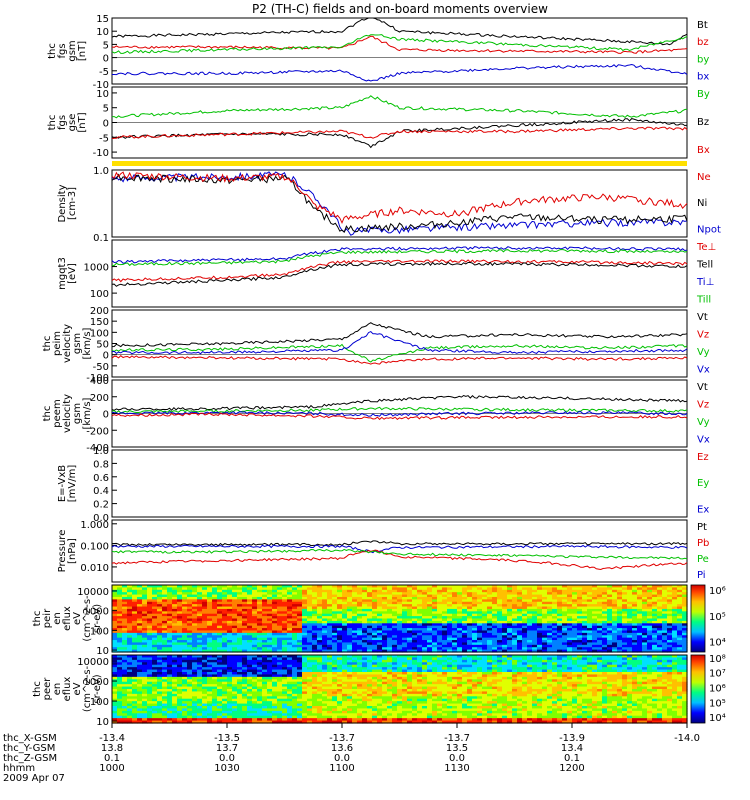 The image size is (750, 800). I want to click on legend-entry: Ey, so click(703, 483).